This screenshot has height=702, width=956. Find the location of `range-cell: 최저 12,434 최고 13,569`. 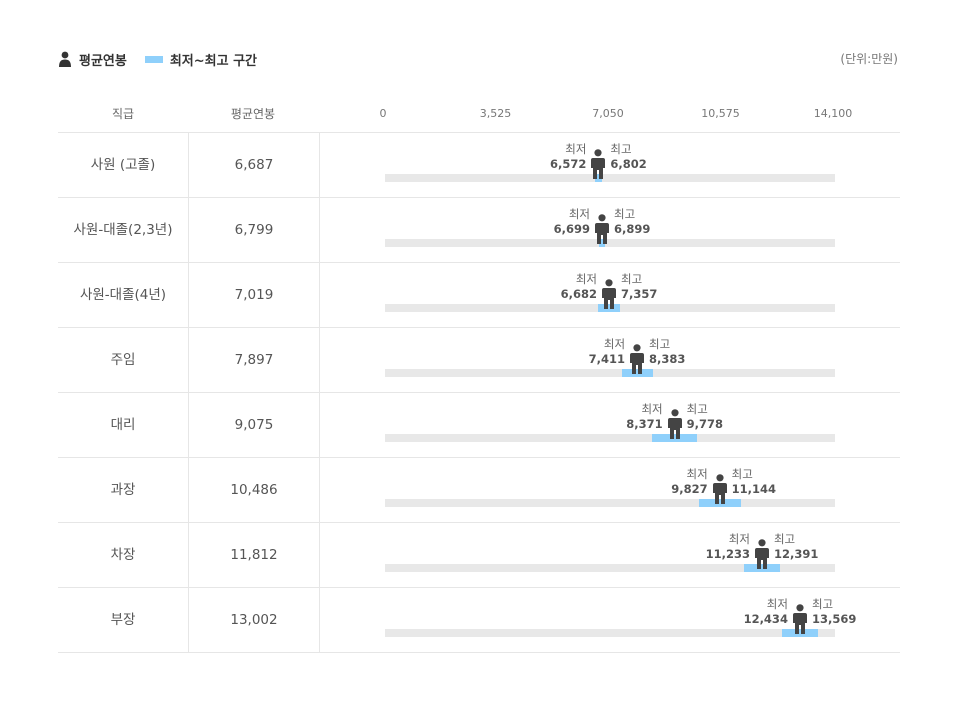

range-cell: 최저 12,434 최고 13,569 is located at coordinates (610, 620).